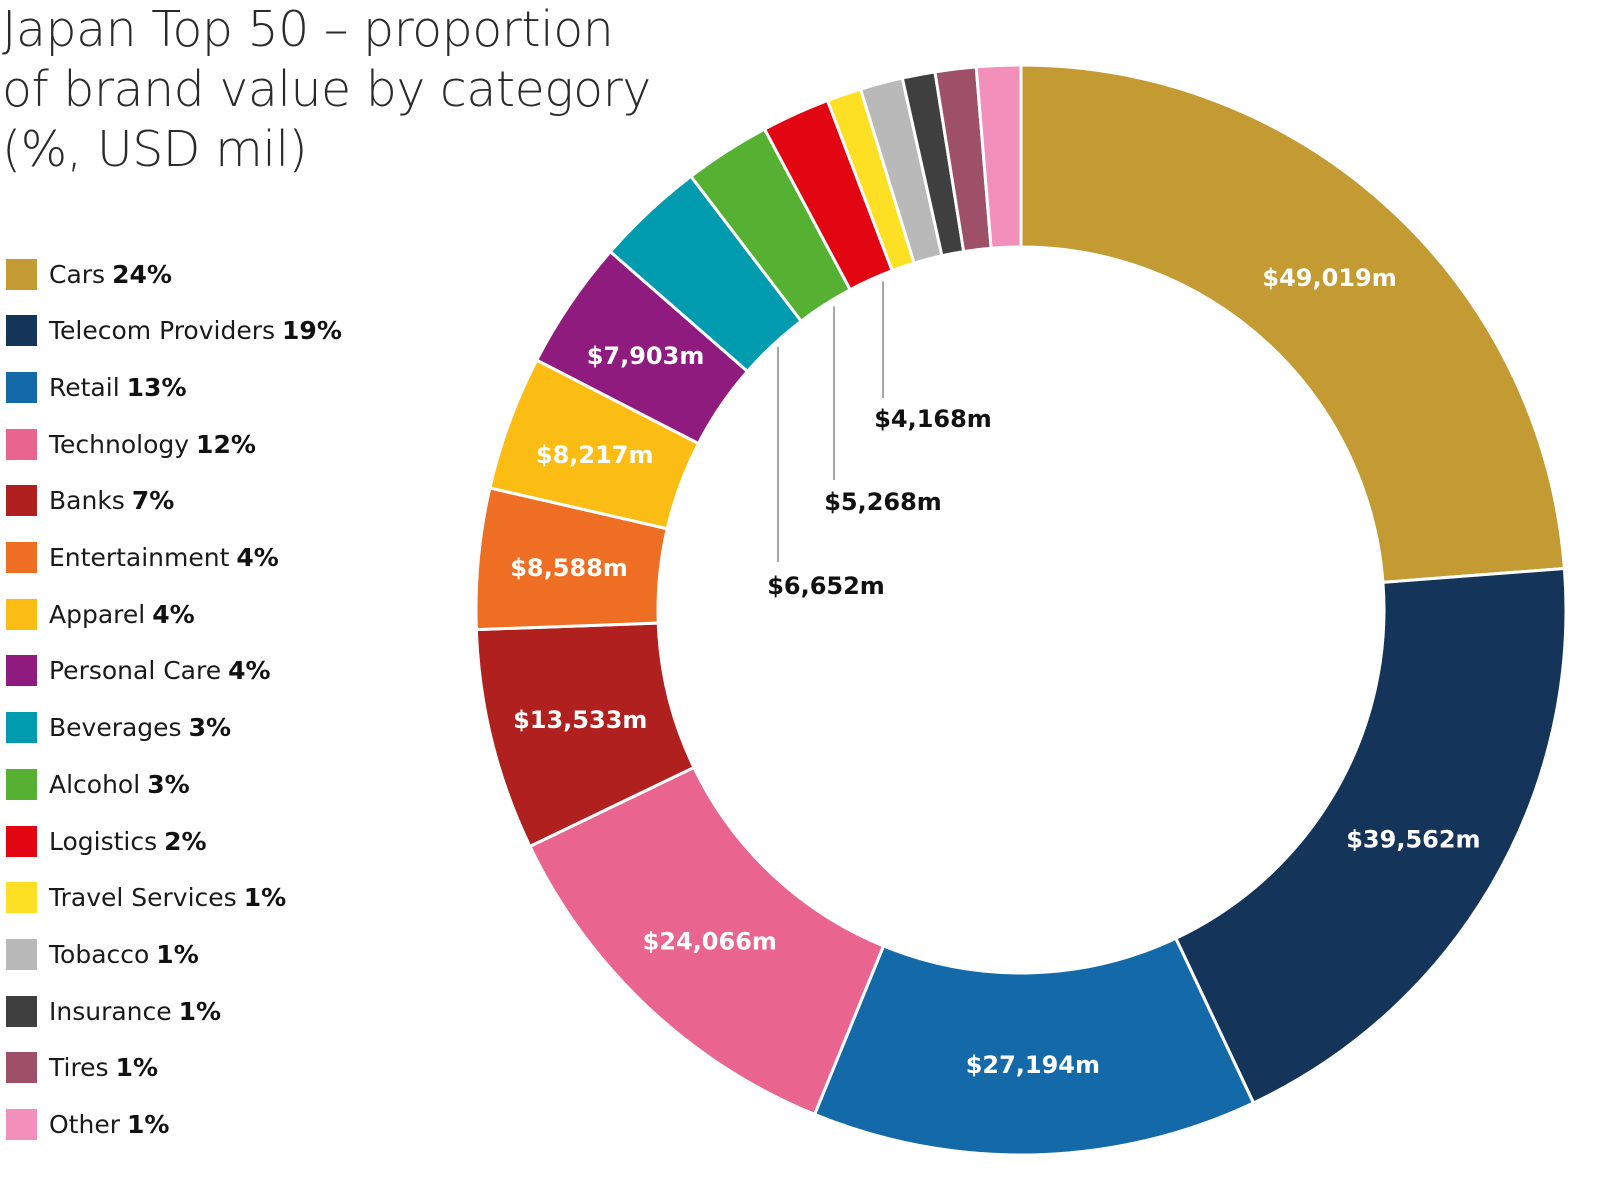  I want to click on legend-label: Apparel, so click(97, 614).